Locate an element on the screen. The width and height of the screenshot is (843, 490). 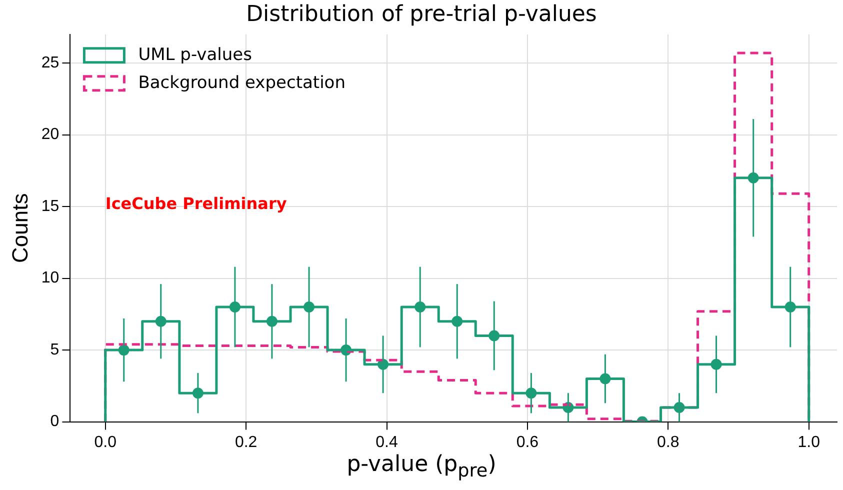
x-axis-title: p-value (p$_{pre}$) is located at coordinates (422, 467).